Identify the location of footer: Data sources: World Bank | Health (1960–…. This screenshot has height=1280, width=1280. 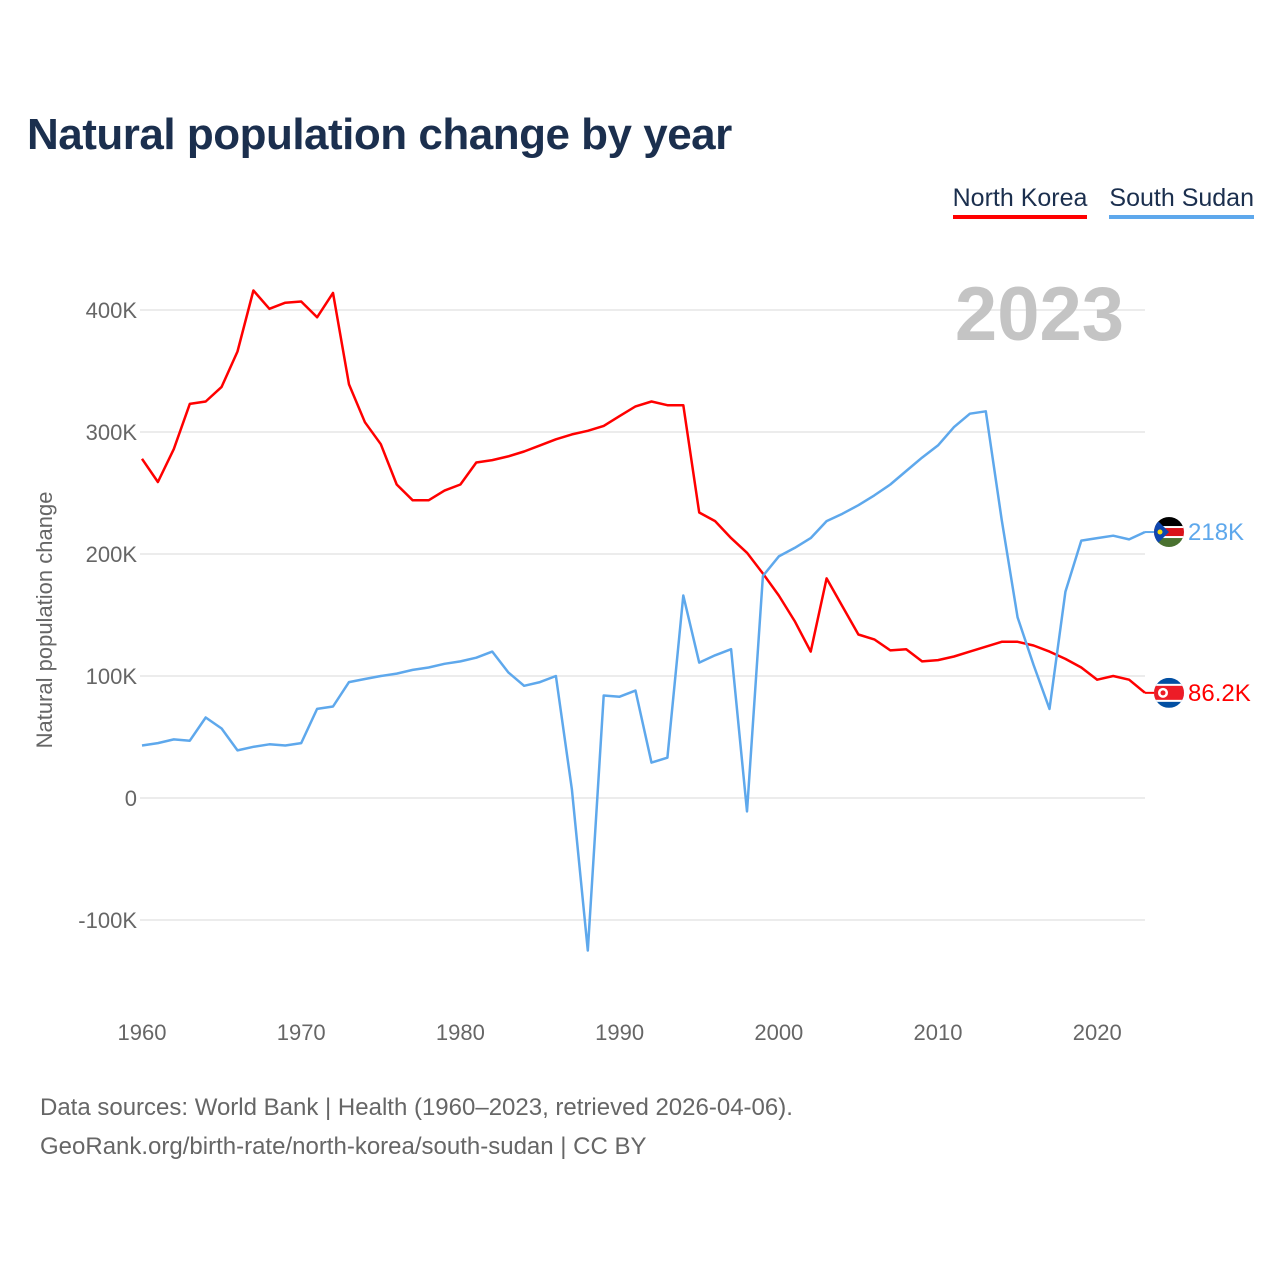
(416, 1127).